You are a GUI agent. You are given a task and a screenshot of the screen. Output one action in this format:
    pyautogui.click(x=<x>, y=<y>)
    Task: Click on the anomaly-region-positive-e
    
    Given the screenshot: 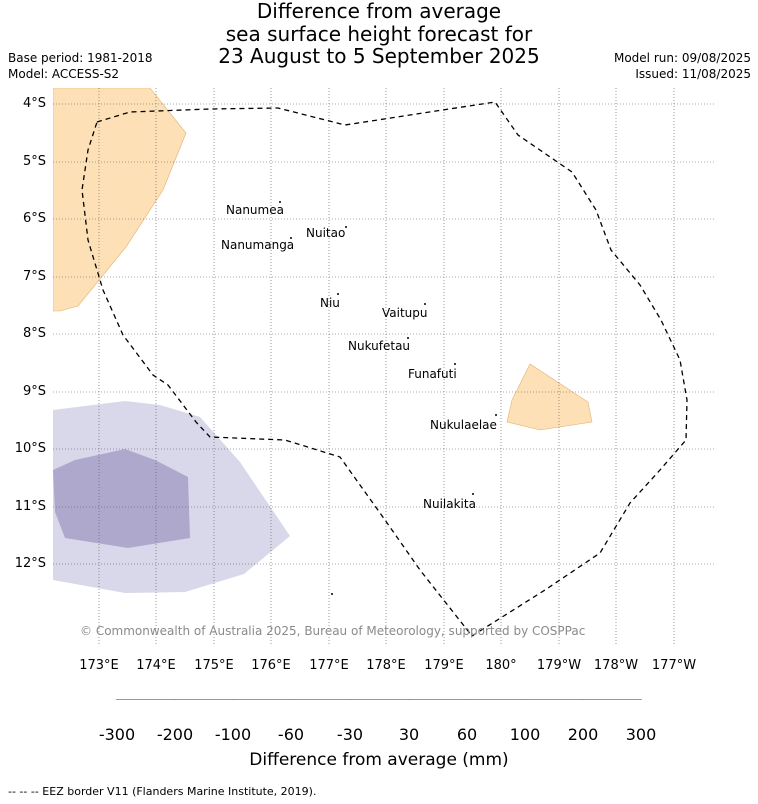 What is the action you would take?
    pyautogui.click(x=549, y=397)
    